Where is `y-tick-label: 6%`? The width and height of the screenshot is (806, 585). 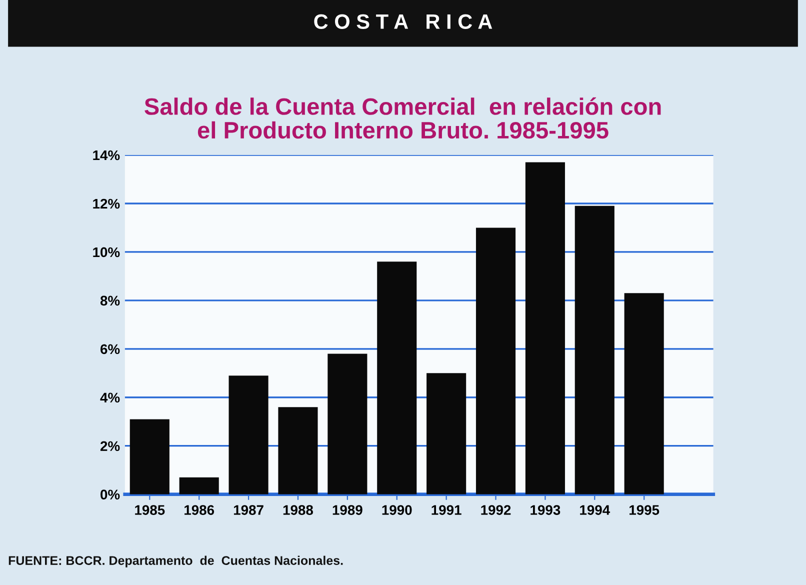
y-tick-label: 6% is located at coordinates (110, 349).